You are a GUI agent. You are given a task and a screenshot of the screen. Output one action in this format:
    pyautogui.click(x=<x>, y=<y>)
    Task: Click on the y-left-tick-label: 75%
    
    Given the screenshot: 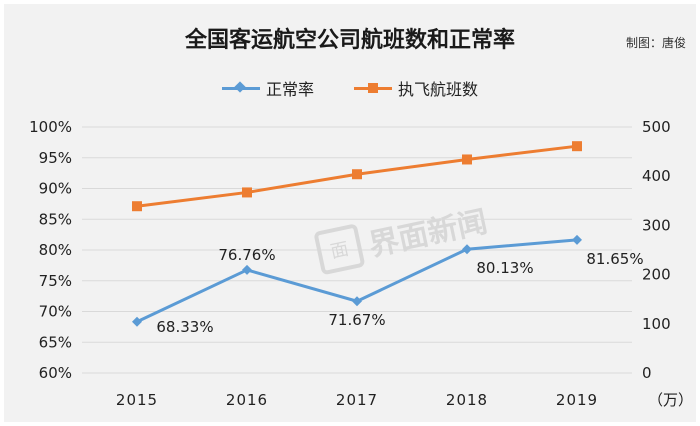 What is the action you would take?
    pyautogui.click(x=55, y=281)
    